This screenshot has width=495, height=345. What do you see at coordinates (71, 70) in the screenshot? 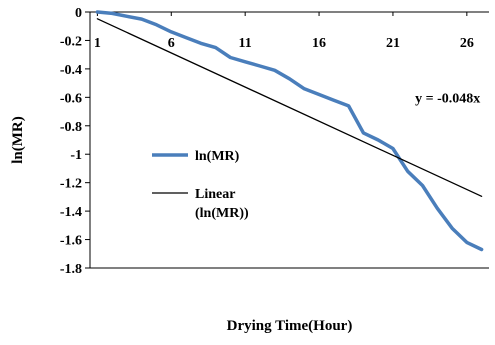
I see `y-tick-label: -0.4` at bounding box center [71, 70].